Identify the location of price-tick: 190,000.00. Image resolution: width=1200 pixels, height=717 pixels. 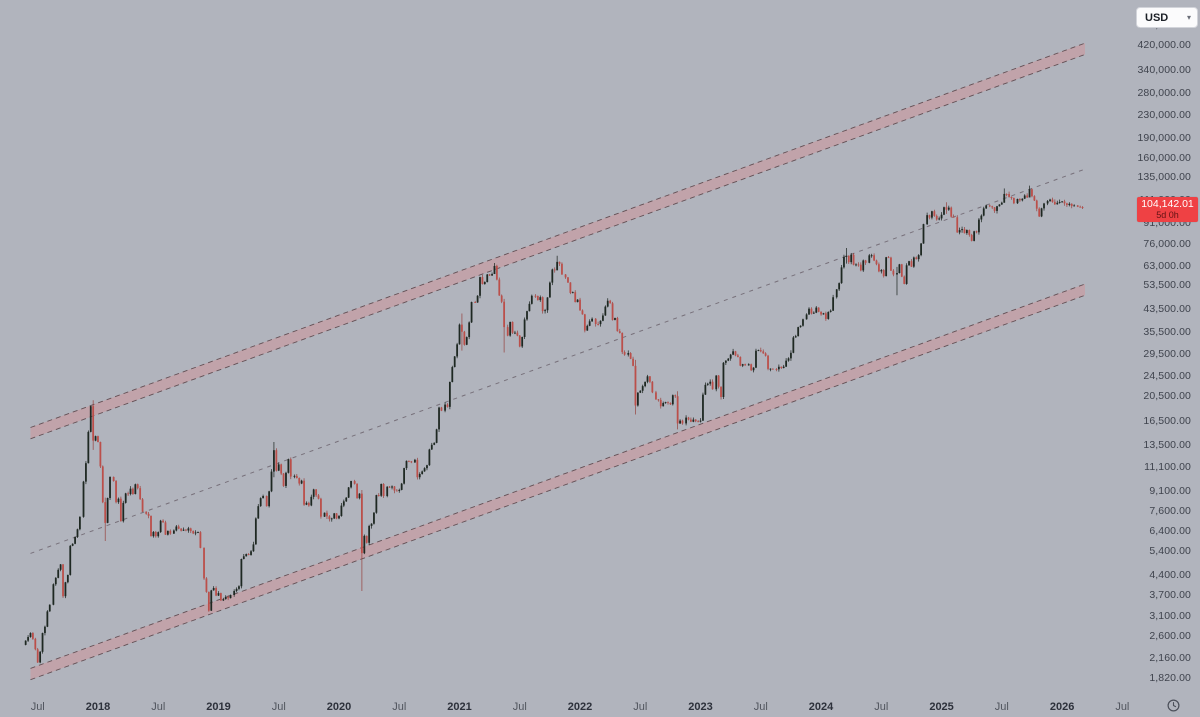
(1164, 137).